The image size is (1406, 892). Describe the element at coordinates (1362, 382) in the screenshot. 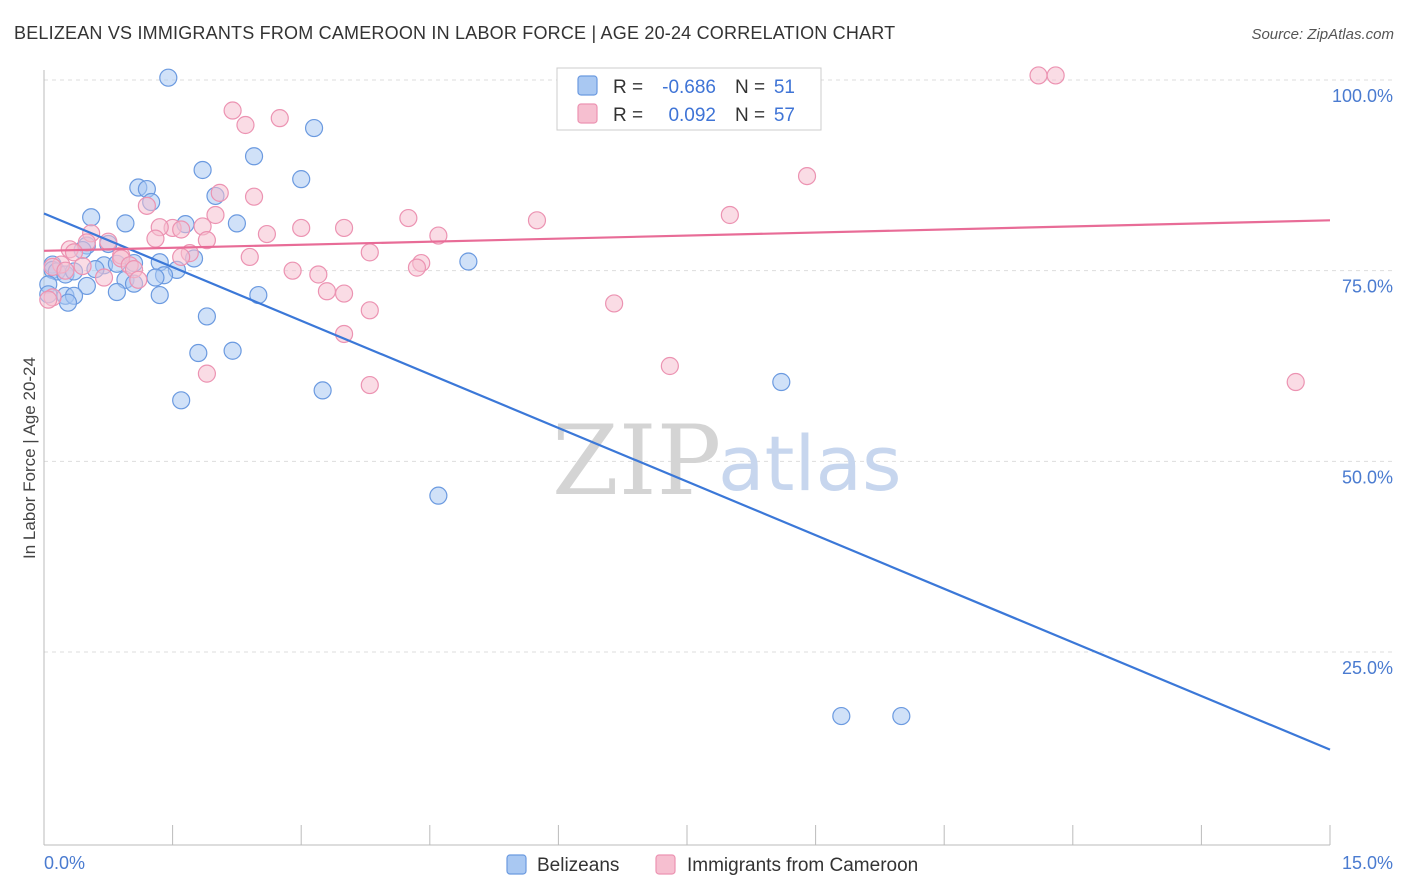

I see `y-tick-labels: 100.0% 75.0% 50.0% 25.0%` at that location.